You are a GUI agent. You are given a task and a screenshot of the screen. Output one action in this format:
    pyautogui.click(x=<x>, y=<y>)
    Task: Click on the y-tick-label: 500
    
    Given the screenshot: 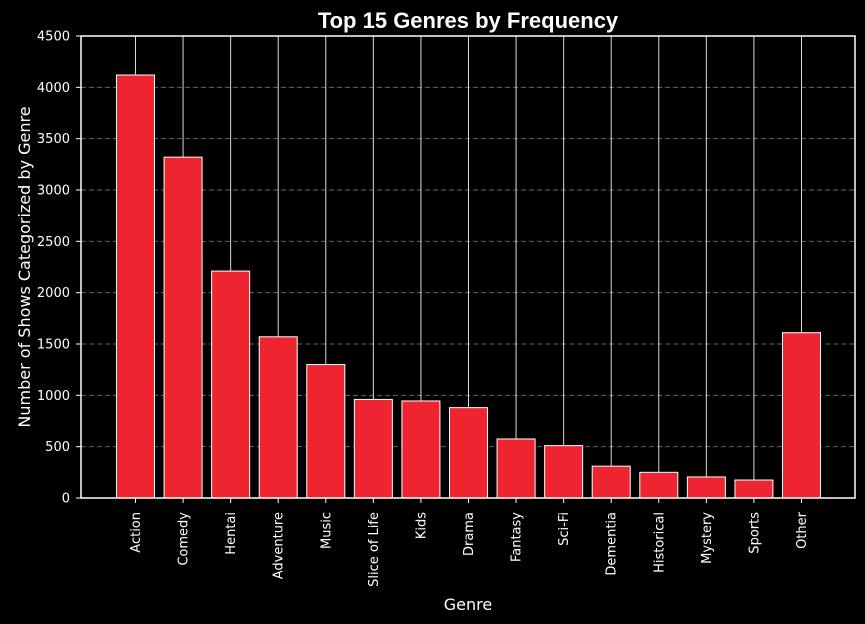 What is the action you would take?
    pyautogui.click(x=57, y=447)
    